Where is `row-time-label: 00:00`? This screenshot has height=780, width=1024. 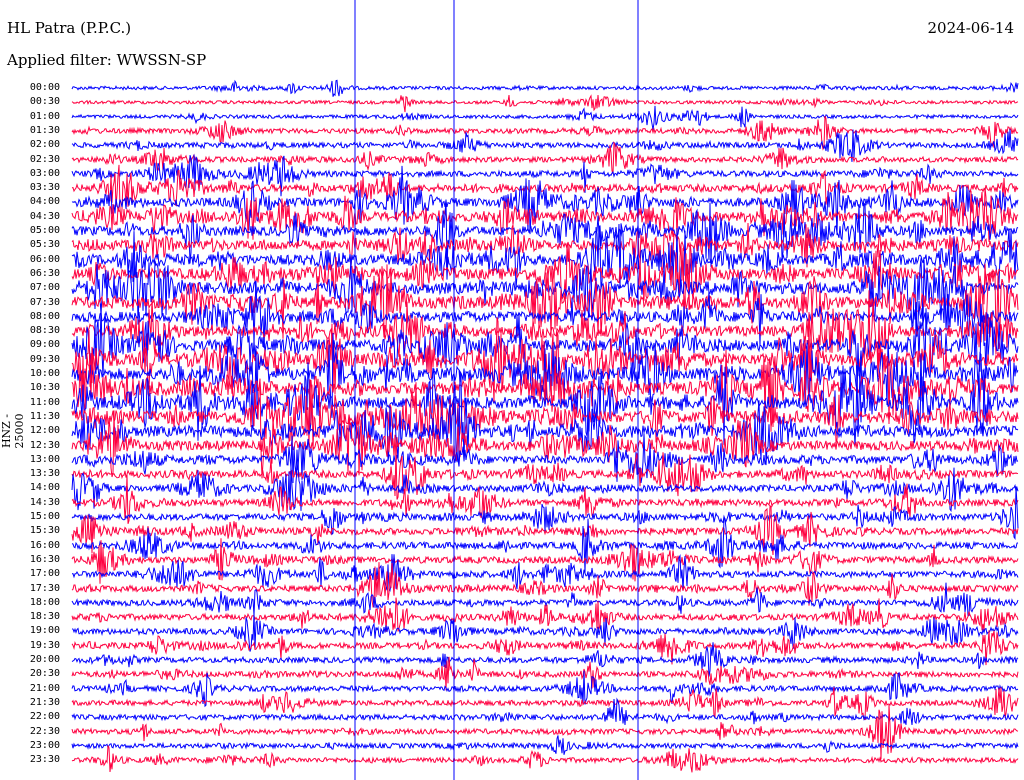 row-time-label: 00:00 is located at coordinates (44, 87).